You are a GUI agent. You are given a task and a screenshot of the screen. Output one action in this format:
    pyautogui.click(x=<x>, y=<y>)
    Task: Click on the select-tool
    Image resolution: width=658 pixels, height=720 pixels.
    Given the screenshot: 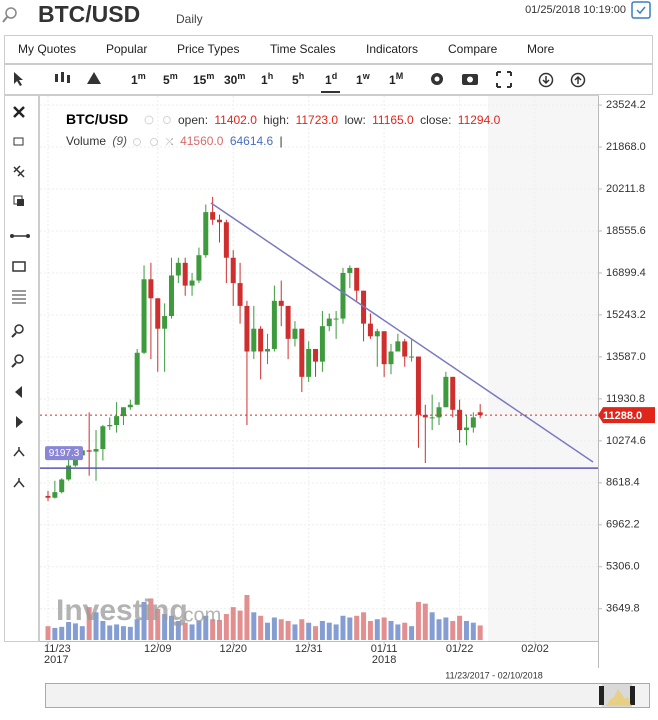 What is the action you would take?
    pyautogui.click(x=18, y=141)
    